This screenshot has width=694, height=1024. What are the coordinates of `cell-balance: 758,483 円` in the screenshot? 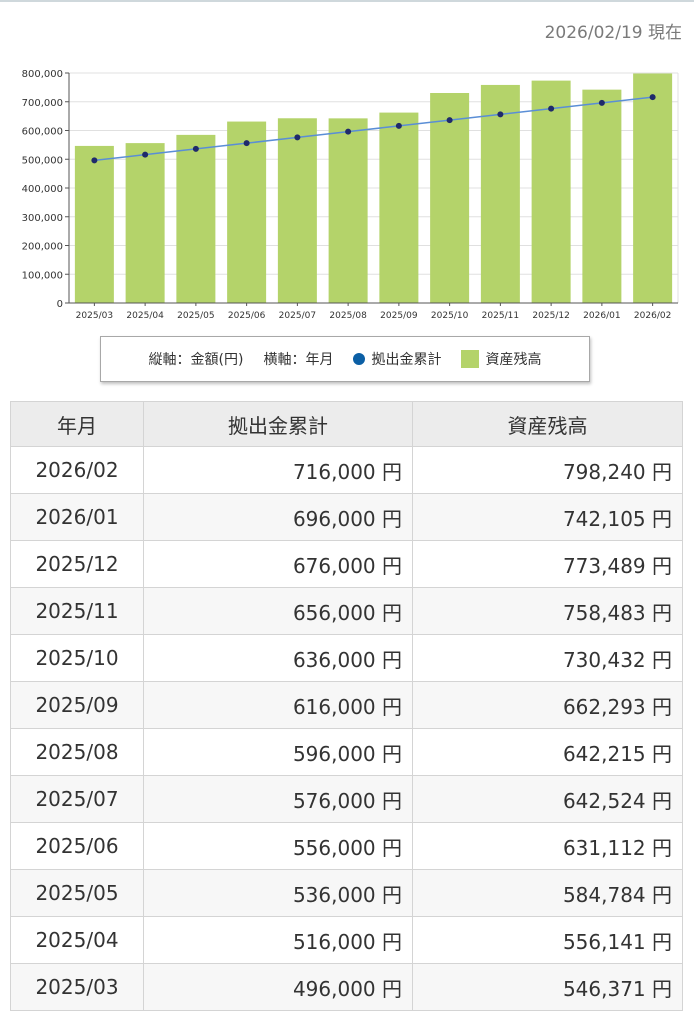 It's located at (547, 611).